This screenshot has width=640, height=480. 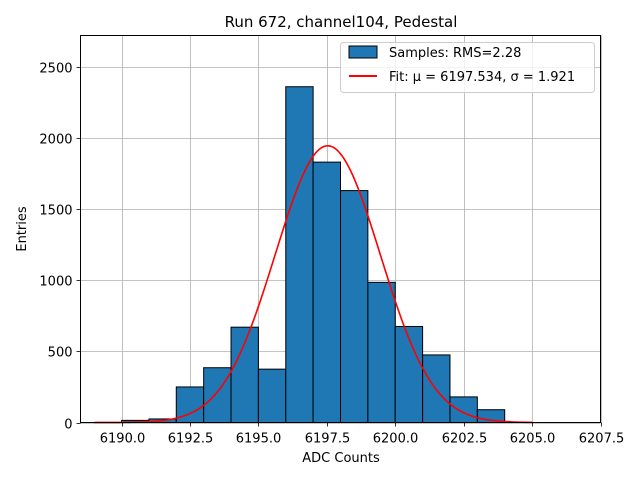 I want to click on legend-frame, so click(x=467, y=67).